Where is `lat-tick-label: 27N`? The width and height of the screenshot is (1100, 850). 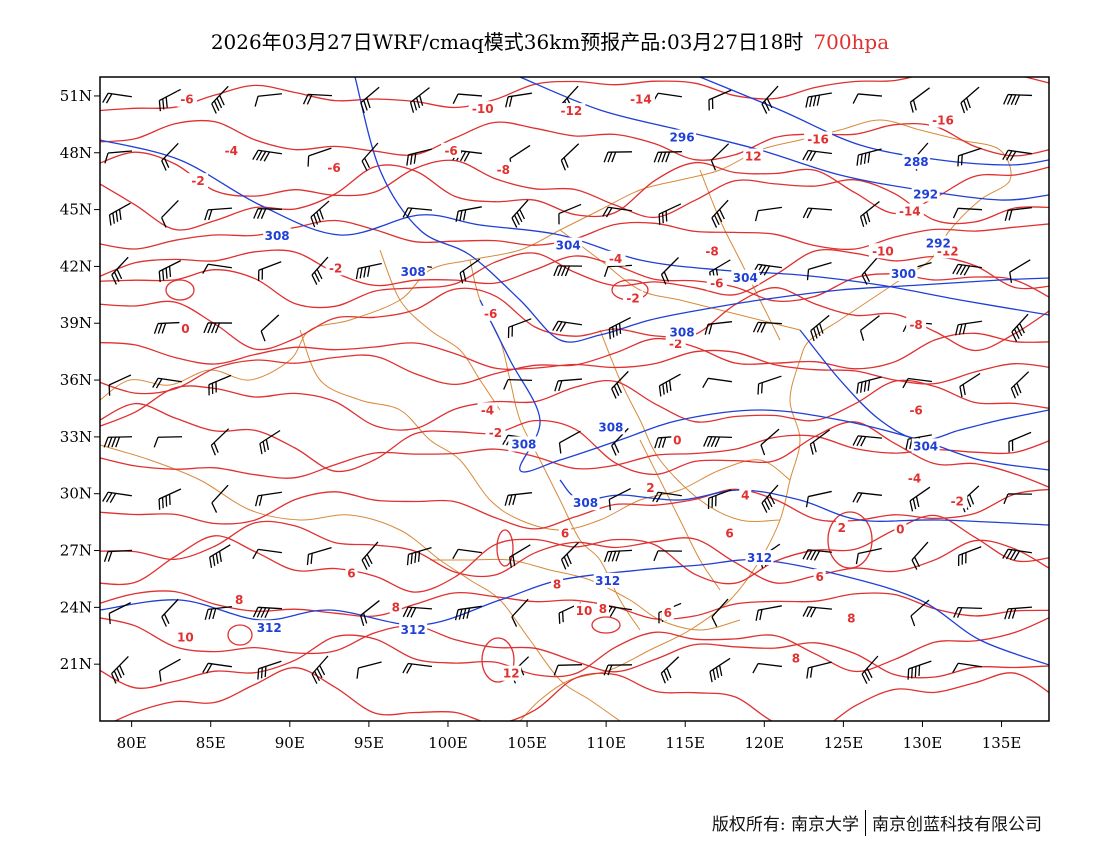 lat-tick-label: 27N is located at coordinates (76, 551).